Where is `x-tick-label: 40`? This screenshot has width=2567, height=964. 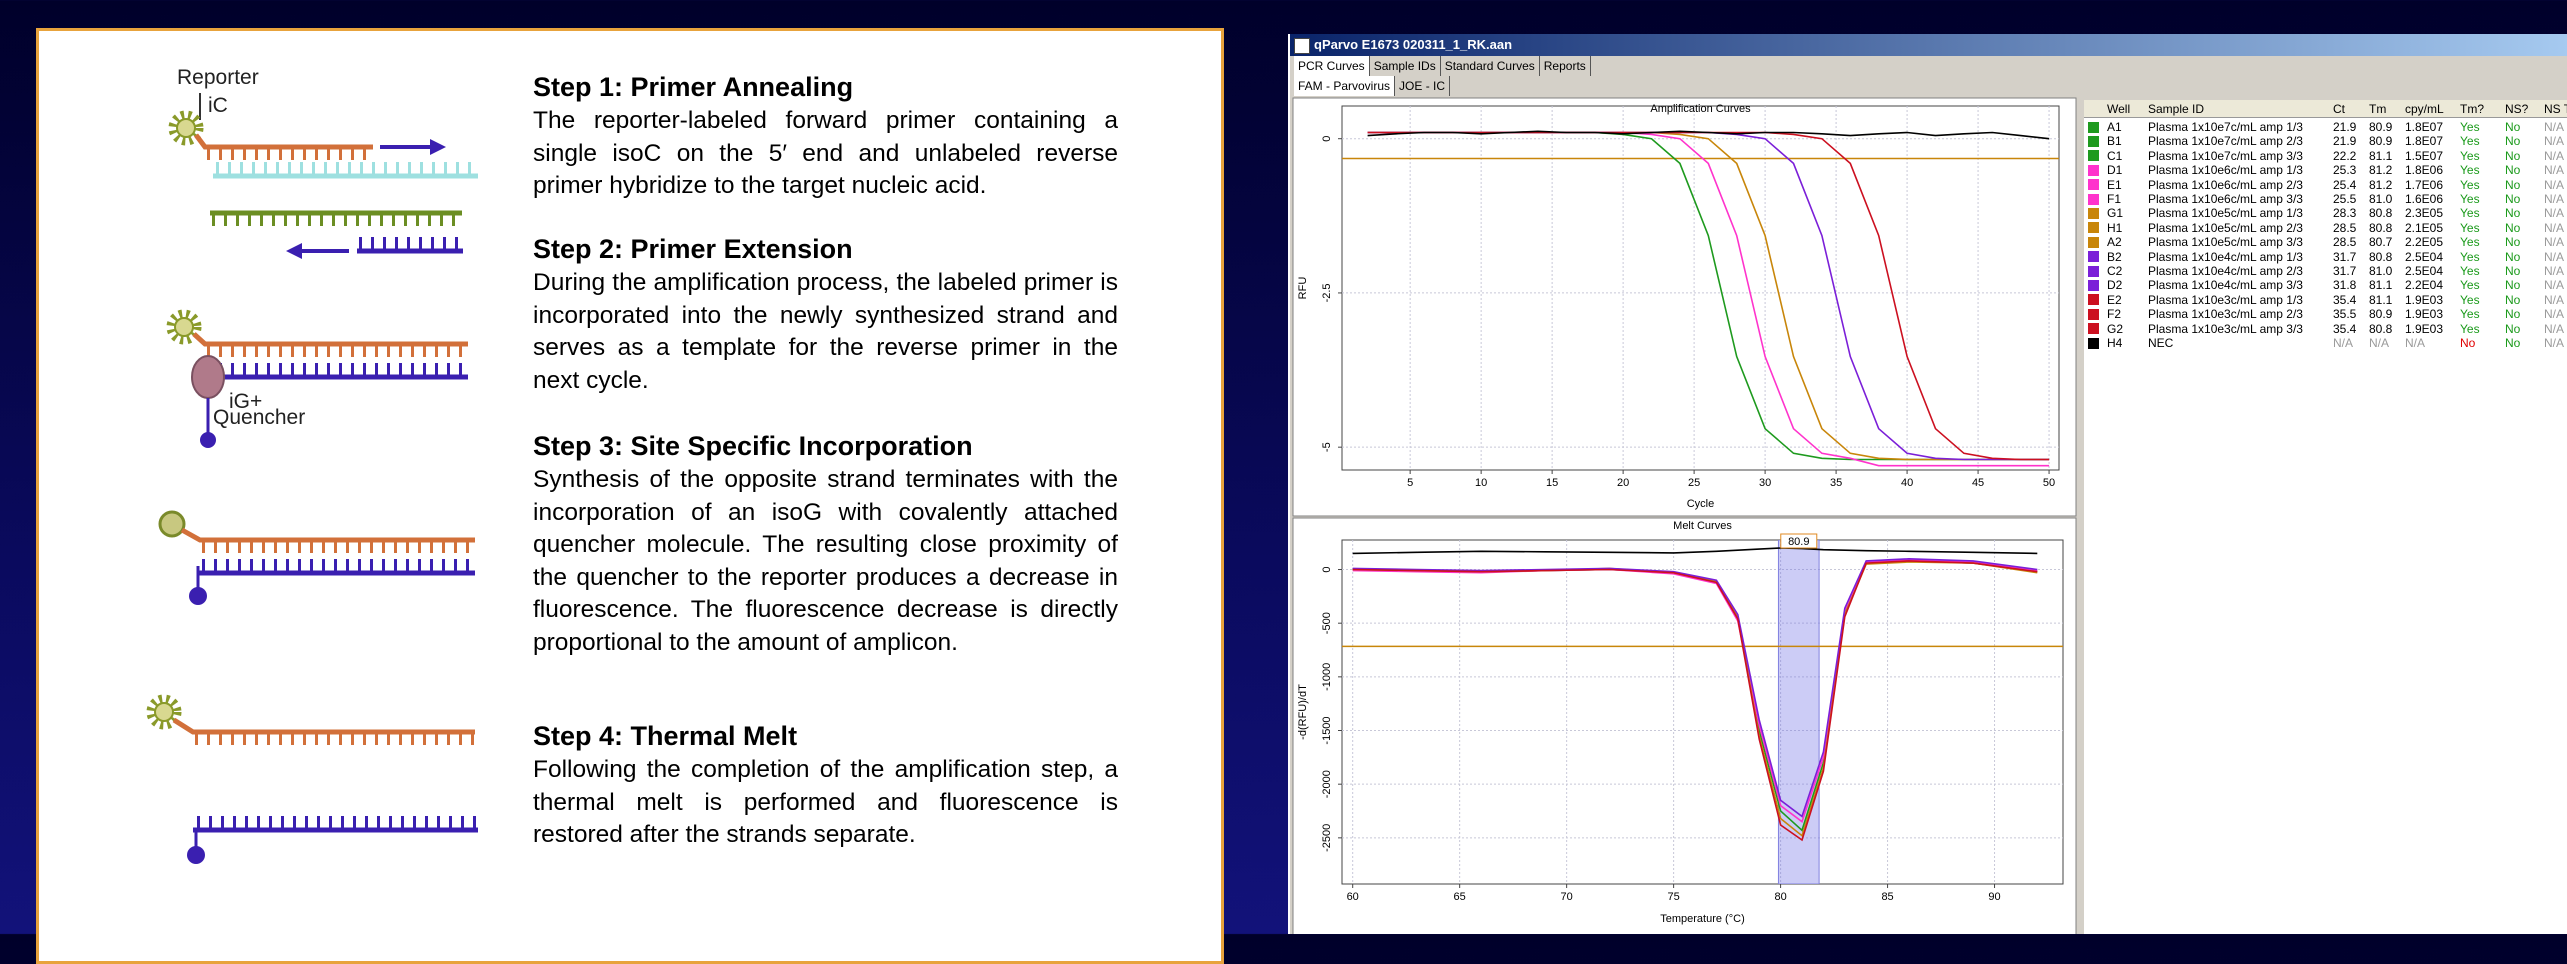 x-tick-label: 40 is located at coordinates (1907, 483).